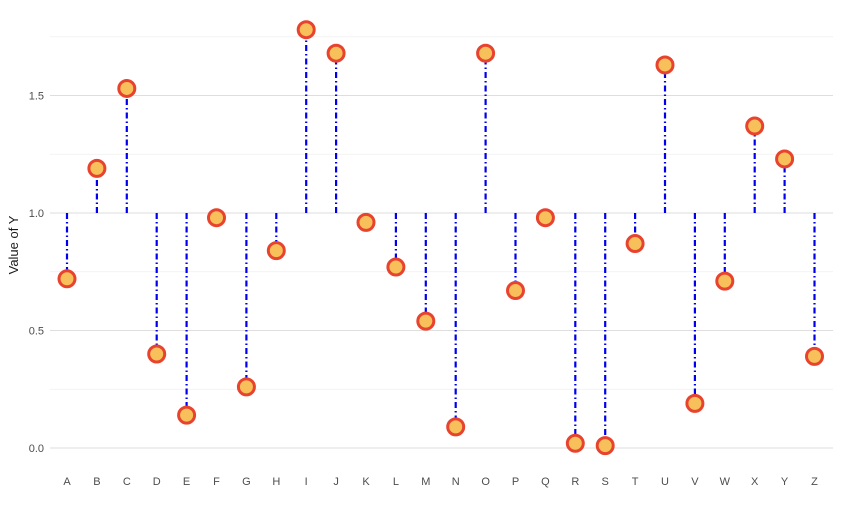  What do you see at coordinates (486, 53) in the screenshot?
I see `point-O` at bounding box center [486, 53].